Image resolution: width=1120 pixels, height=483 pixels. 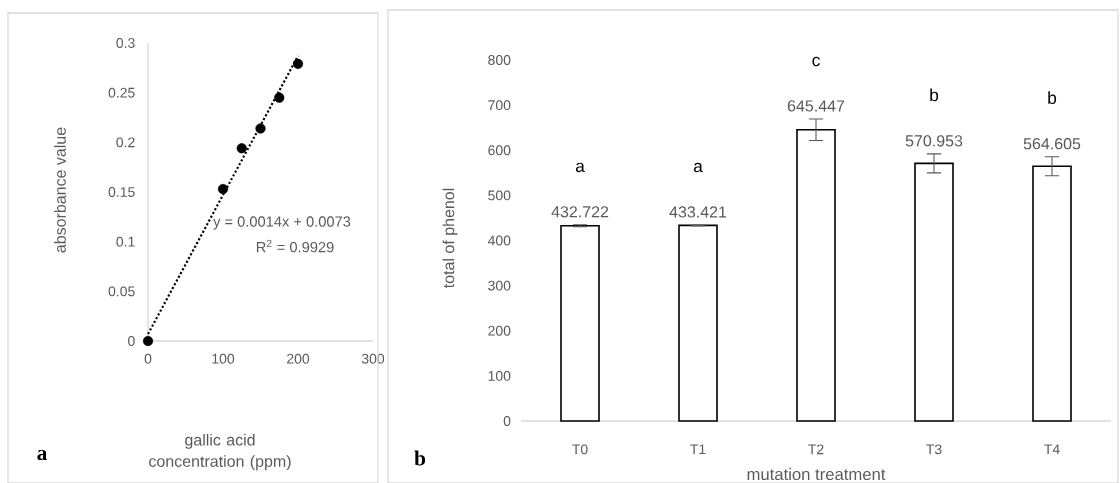 What do you see at coordinates (499, 105) in the screenshot?
I see `y-tick-label: 700` at bounding box center [499, 105].